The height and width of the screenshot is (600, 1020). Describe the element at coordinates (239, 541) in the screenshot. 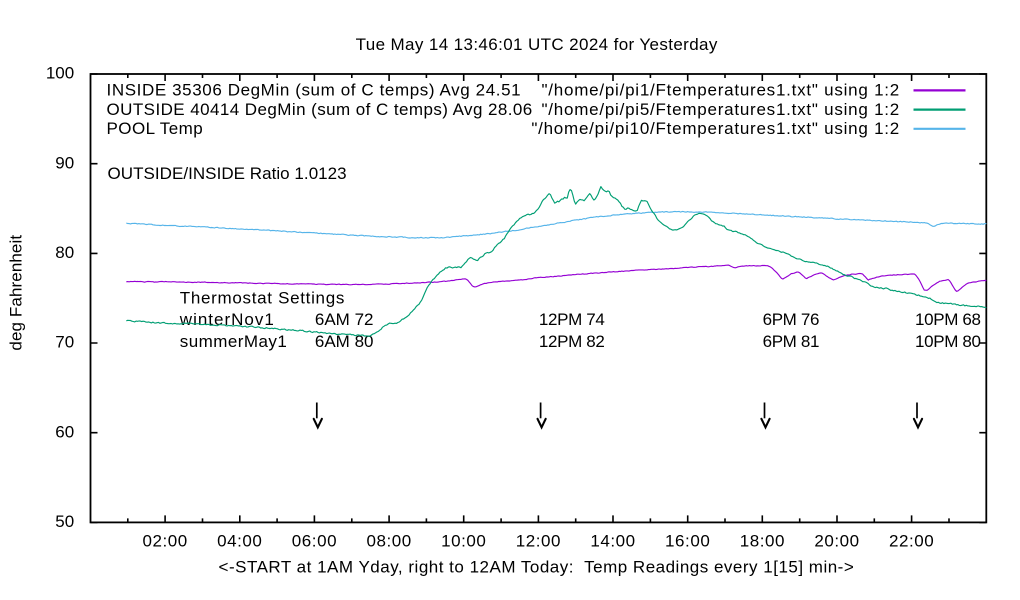

I see `svg-text: 04:00` at that location.